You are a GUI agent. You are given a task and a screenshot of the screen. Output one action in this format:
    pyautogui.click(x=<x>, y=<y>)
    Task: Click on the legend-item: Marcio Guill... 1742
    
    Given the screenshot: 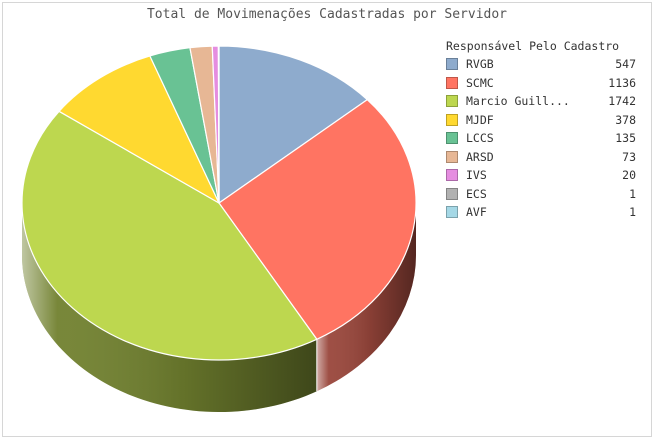 What is the action you would take?
    pyautogui.click(x=546, y=101)
    